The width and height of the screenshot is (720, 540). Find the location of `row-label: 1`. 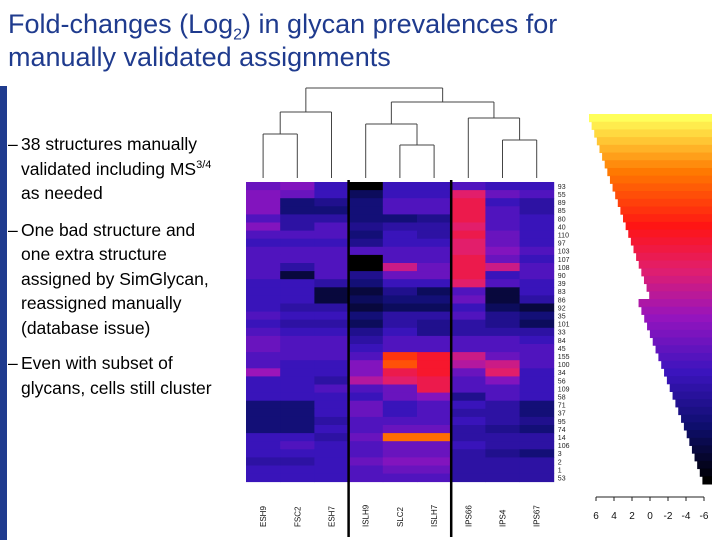

row-label: 1 is located at coordinates (560, 470).